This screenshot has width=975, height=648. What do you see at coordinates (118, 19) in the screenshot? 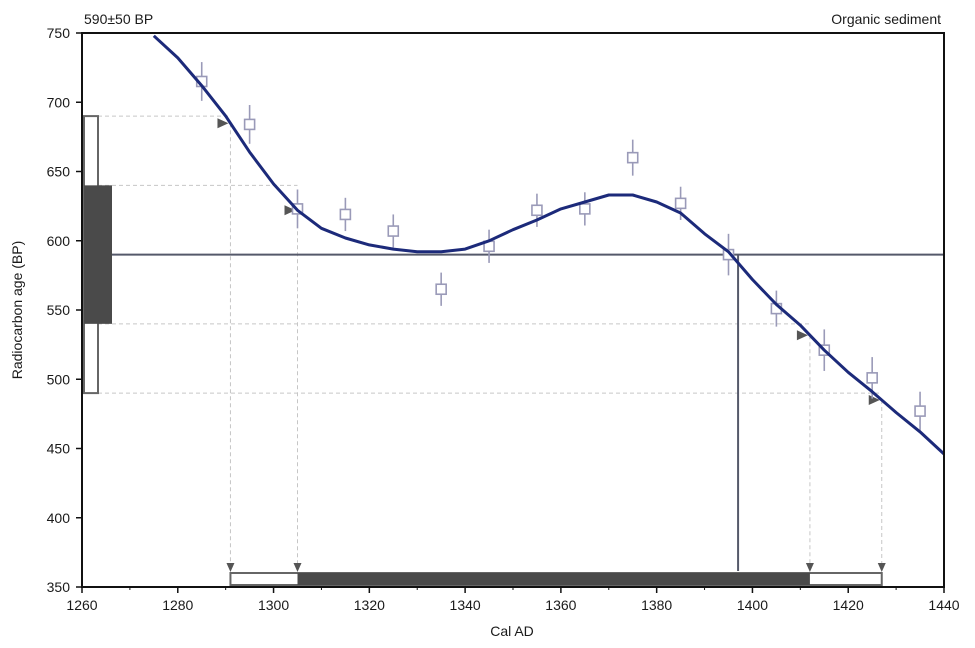
I see `chart-title-left: 590±50 BP` at bounding box center [118, 19].